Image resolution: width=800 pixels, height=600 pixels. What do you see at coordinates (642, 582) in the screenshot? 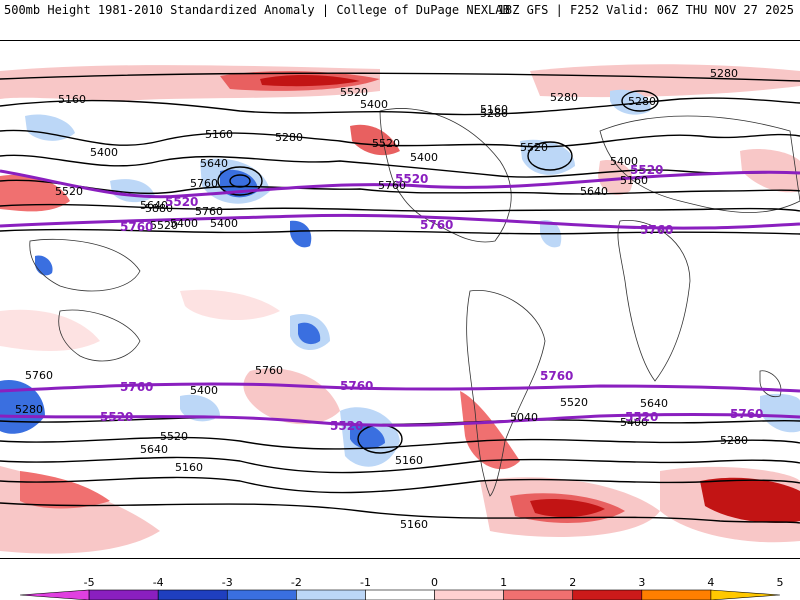
I see `color-scale-tick-label: 3` at bounding box center [642, 582].